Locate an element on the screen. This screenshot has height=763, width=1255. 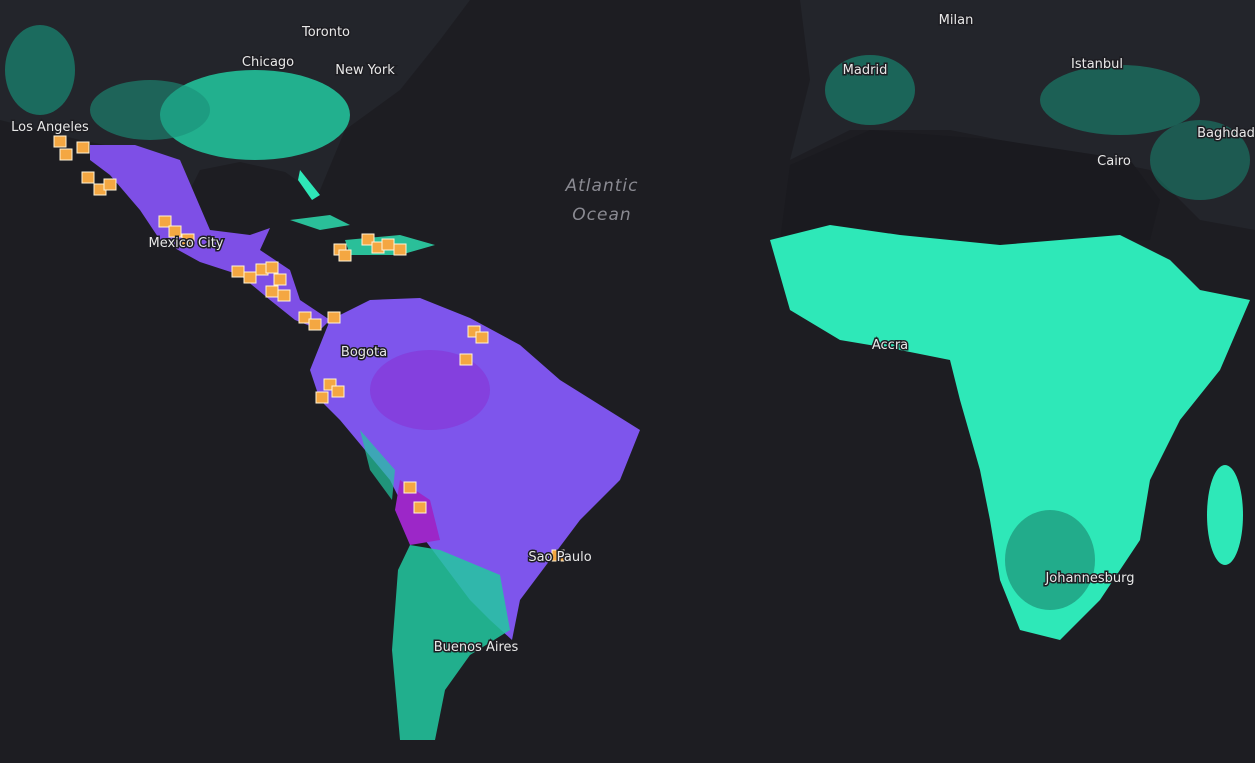
city-label: Johannesburg is located at coordinates (1089, 578).